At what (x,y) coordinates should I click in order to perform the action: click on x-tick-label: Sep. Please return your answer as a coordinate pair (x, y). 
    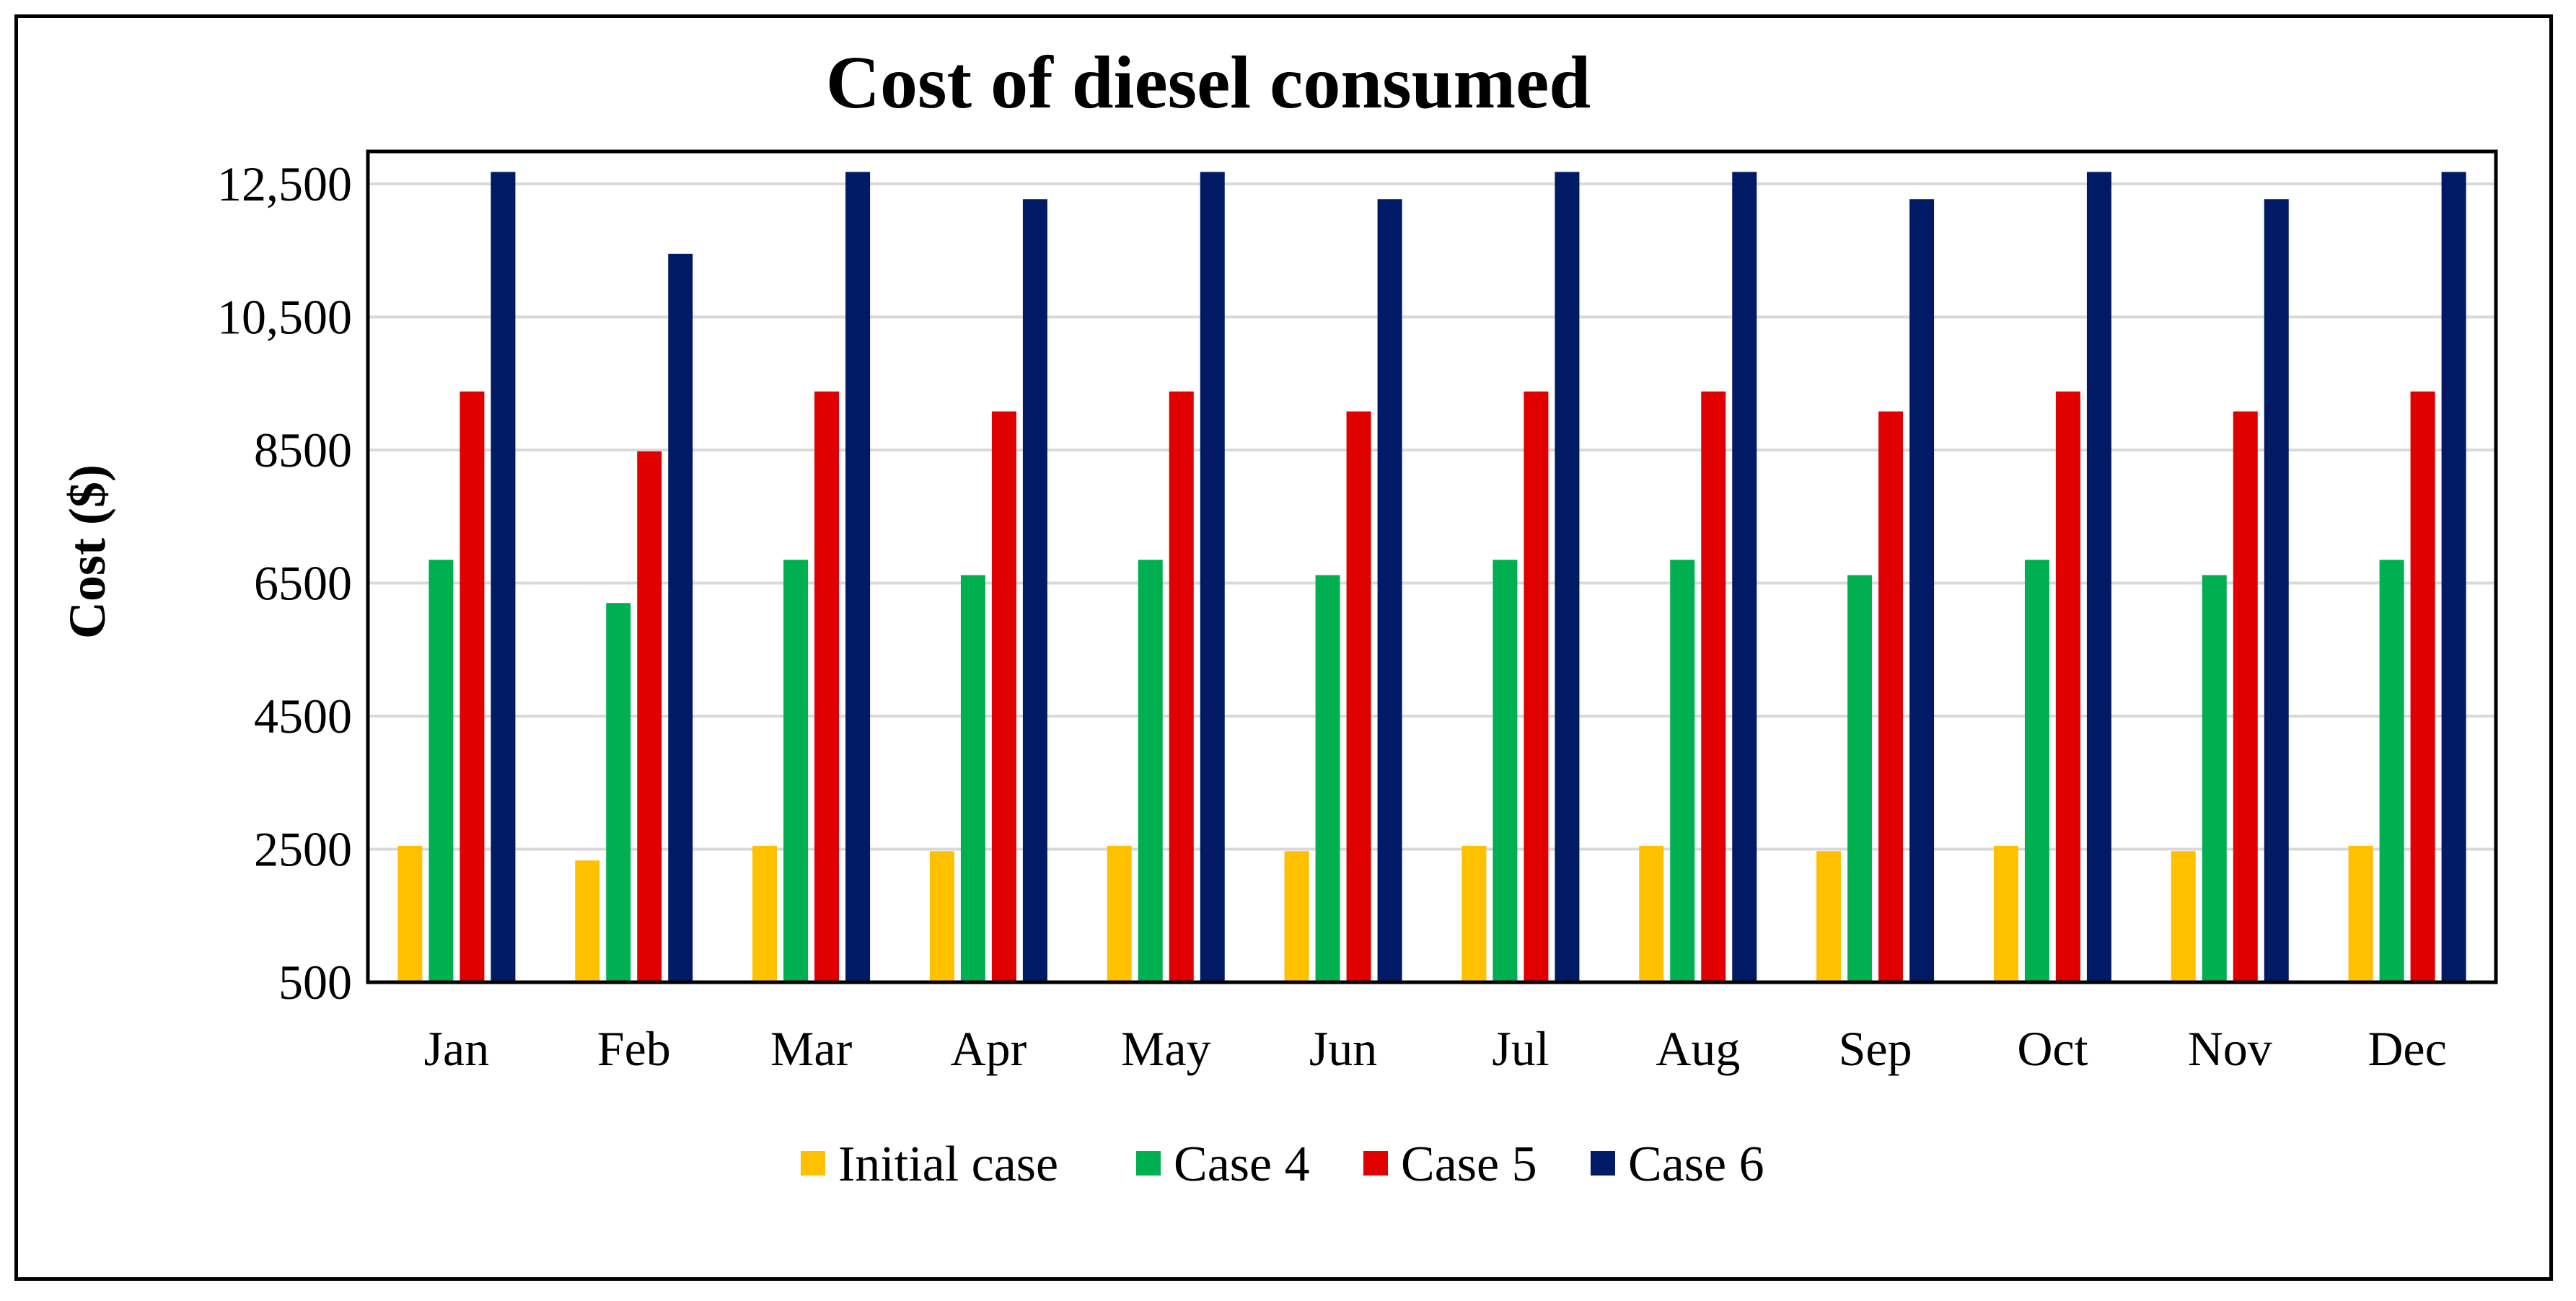
    Looking at the image, I should click on (1875, 1048).